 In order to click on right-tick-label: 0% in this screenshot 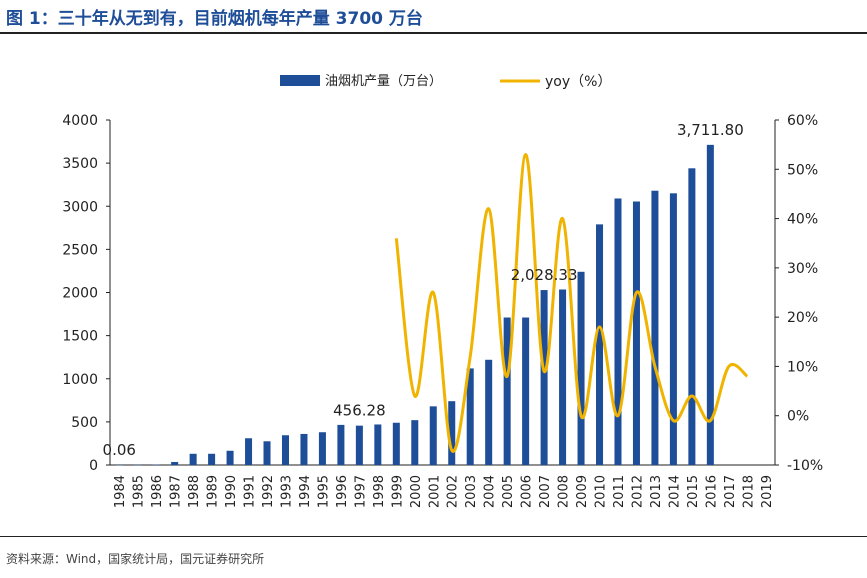, I will do `click(798, 417)`.